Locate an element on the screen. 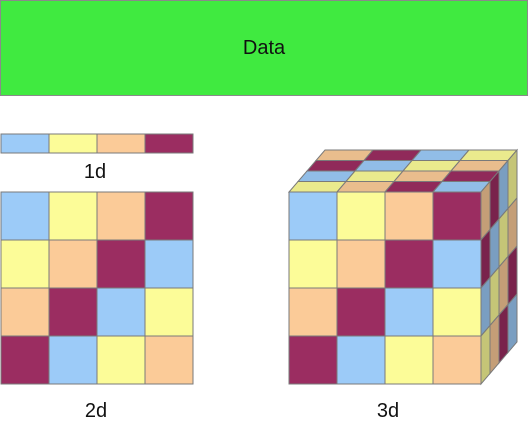  one-d-cell is located at coordinates (169, 143).